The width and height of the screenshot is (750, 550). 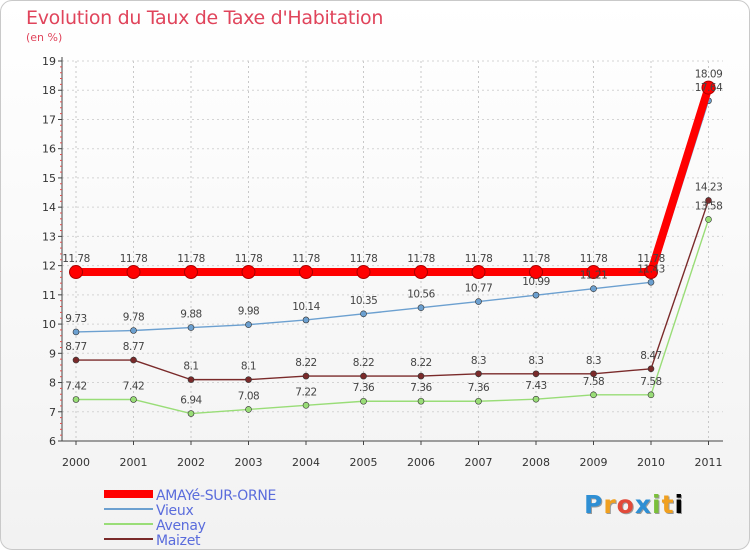 I want to click on data-label: 10.77, so click(x=479, y=289).